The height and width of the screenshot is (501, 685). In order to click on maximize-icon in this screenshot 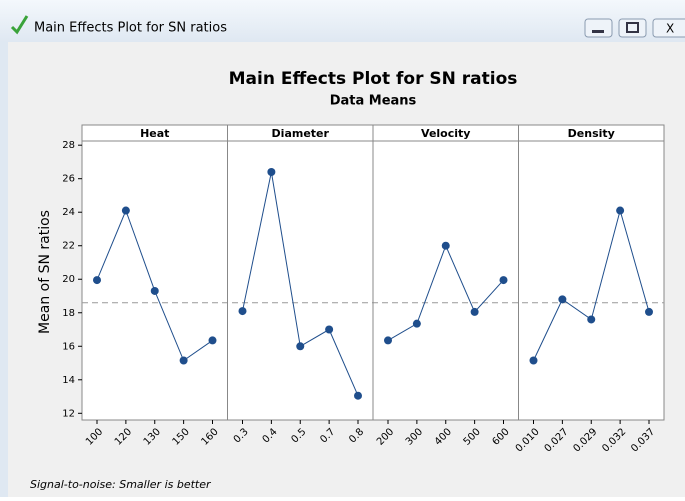, I will do `click(632, 27)`.